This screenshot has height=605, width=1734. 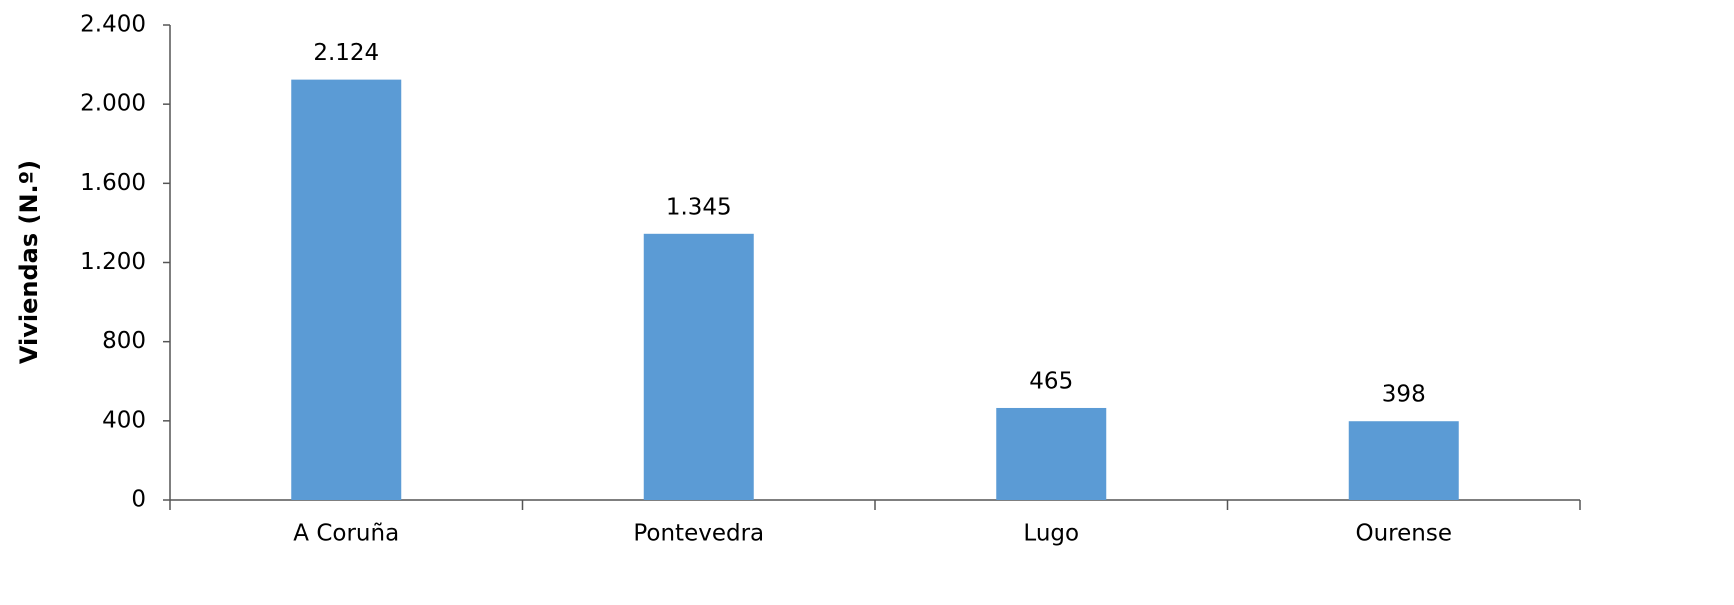 What do you see at coordinates (346, 53) in the screenshot?
I see `data-label: 2.124` at bounding box center [346, 53].